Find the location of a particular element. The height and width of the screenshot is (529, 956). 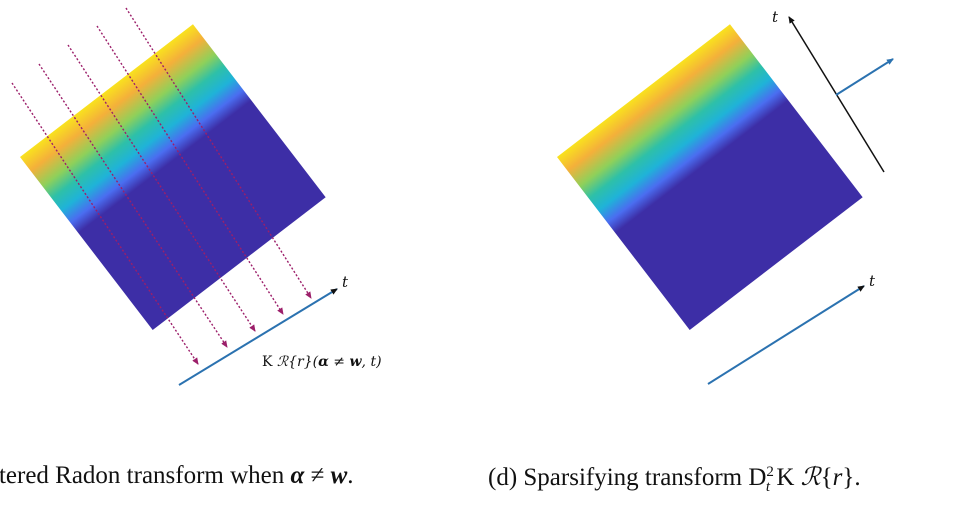

caption-c: ltered Radon transform when α ≠ w. is located at coordinates (177, 475).